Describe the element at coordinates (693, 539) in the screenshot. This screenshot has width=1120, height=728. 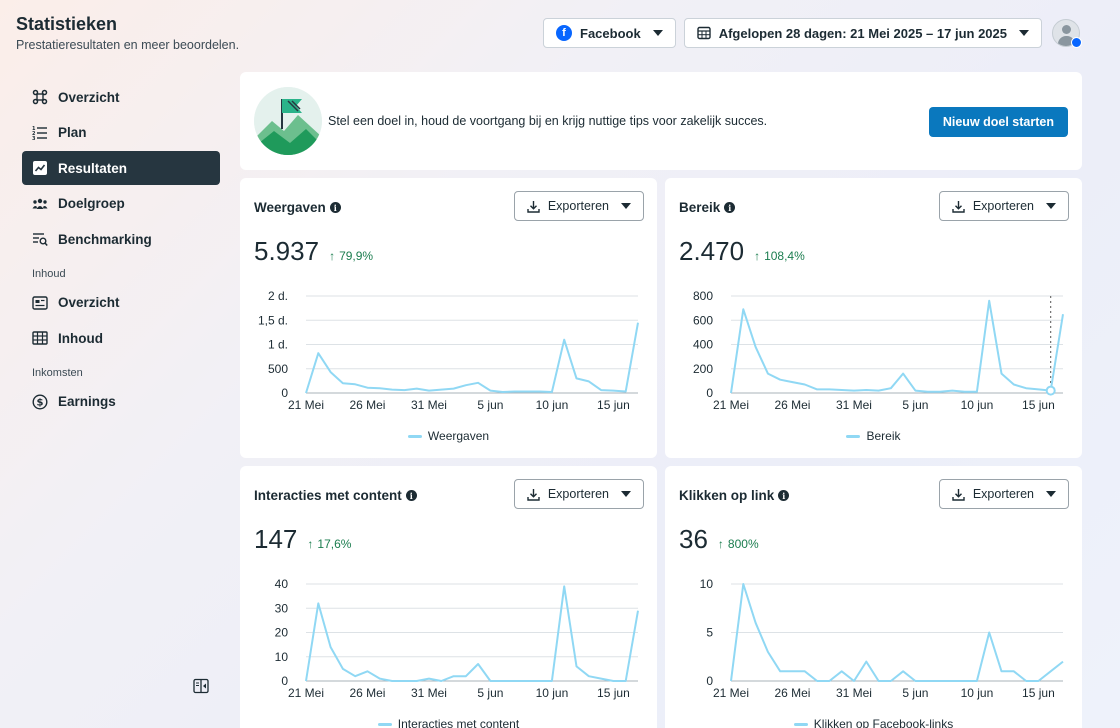
I see `metric-value: 36` at that location.